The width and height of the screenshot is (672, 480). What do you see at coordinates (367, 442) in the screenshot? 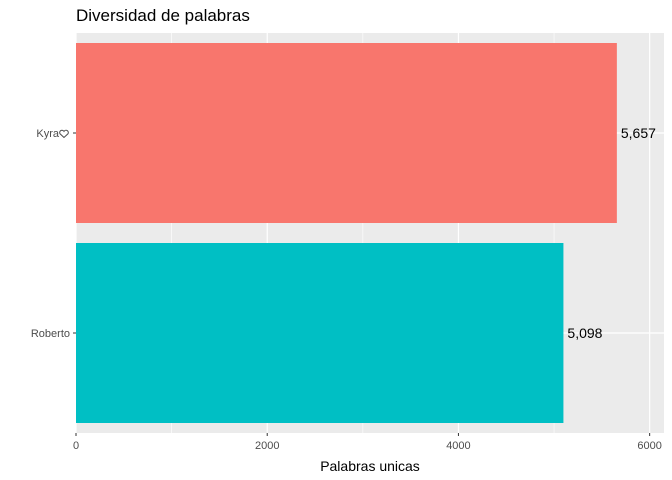
I see `x-axis-ticks: 0 2000 4000 6000` at bounding box center [367, 442].